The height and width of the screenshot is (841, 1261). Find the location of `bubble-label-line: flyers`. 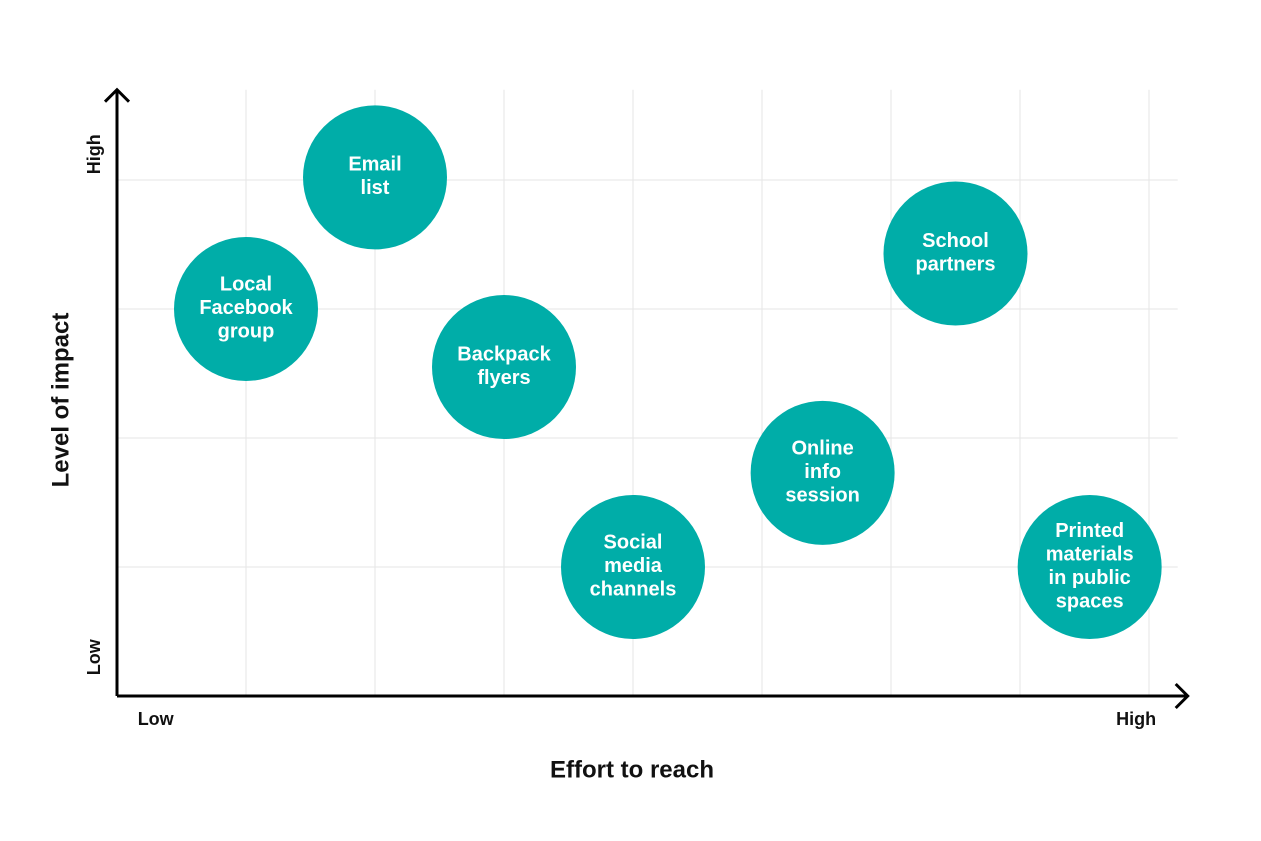

bubble-label-line: flyers is located at coordinates (503, 378).